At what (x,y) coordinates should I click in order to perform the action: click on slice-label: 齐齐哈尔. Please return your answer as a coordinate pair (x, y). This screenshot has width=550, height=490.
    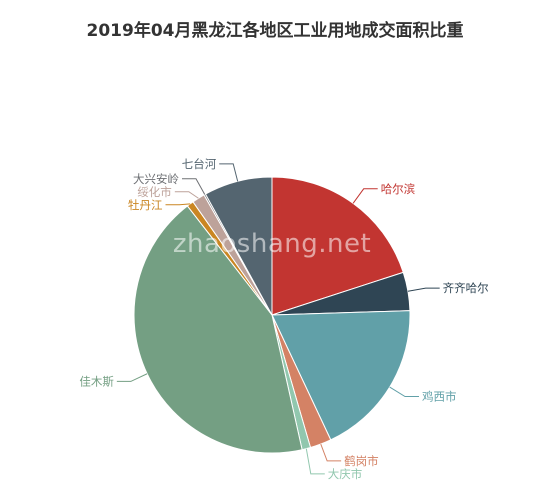
    Looking at the image, I should click on (466, 288).